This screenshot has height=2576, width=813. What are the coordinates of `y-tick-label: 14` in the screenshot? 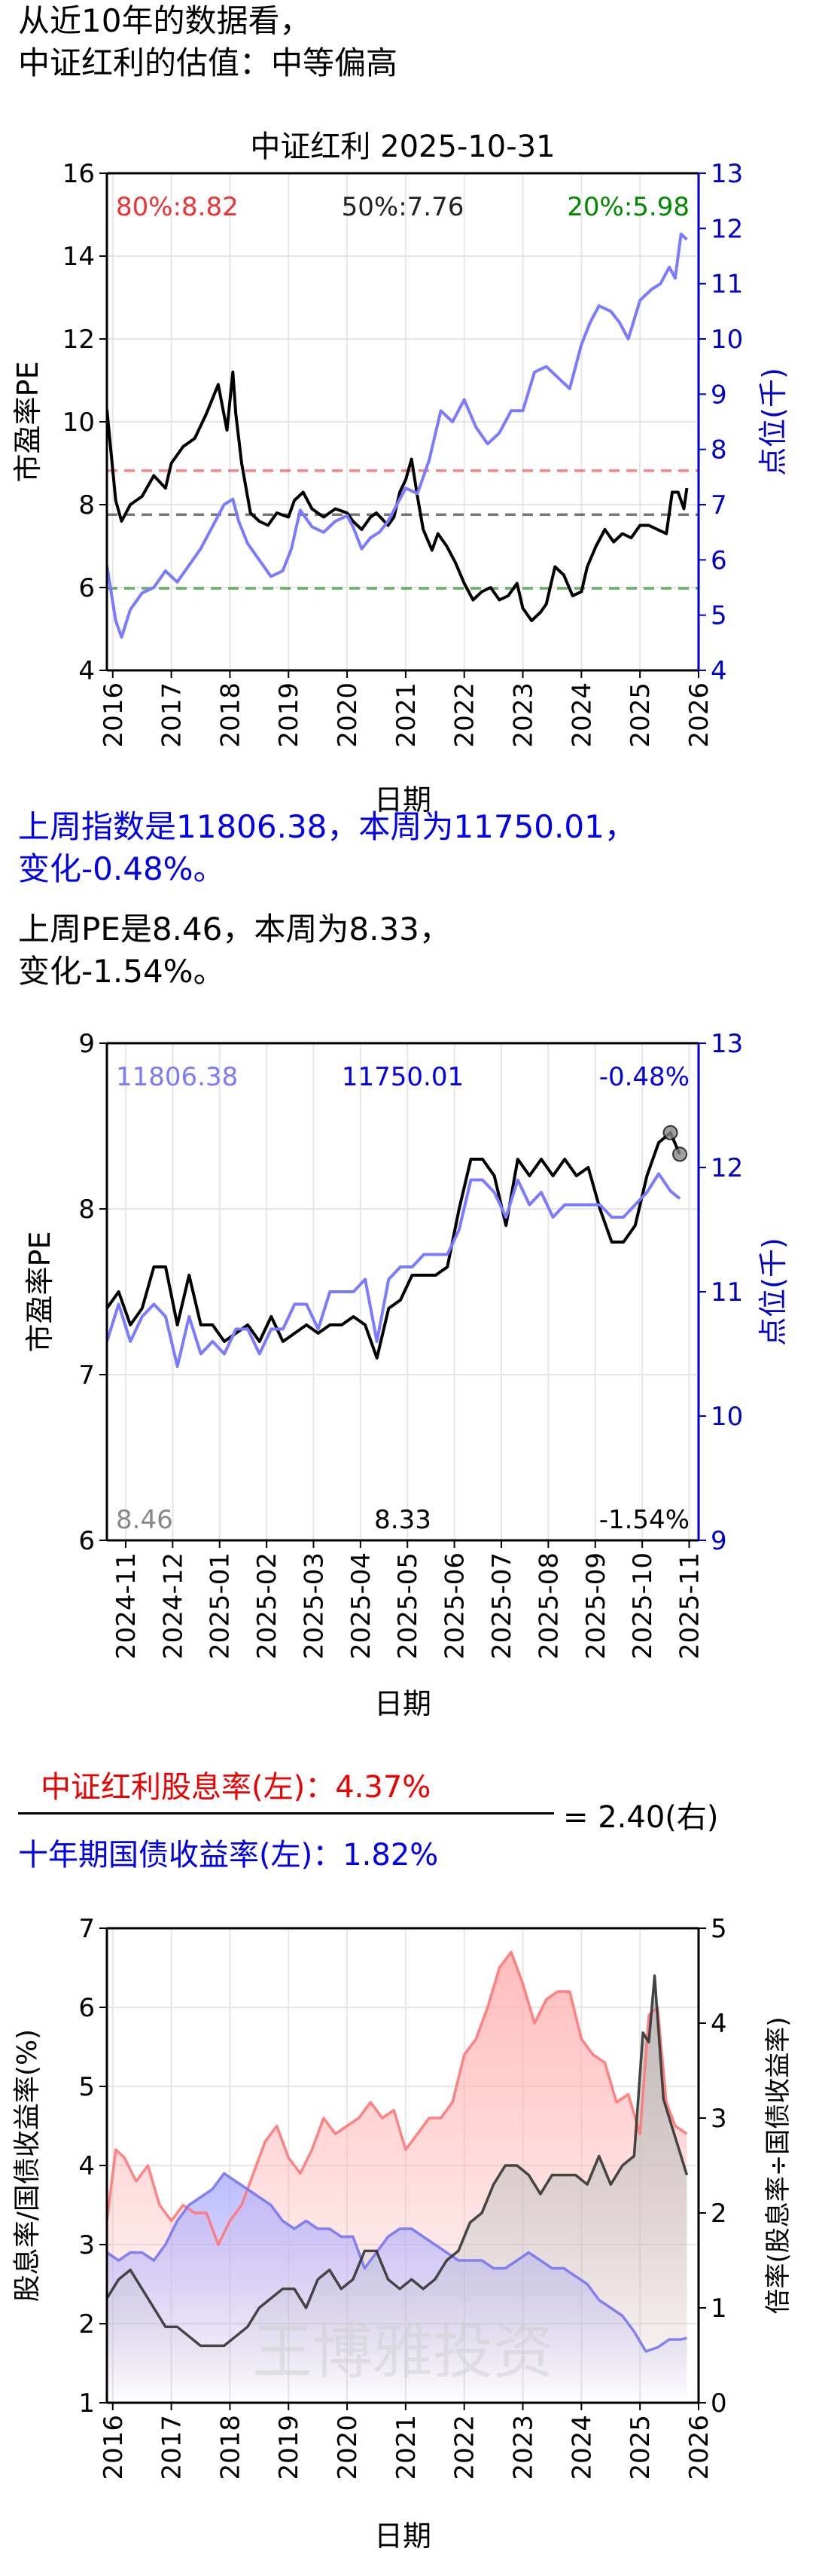 It's located at (78, 257).